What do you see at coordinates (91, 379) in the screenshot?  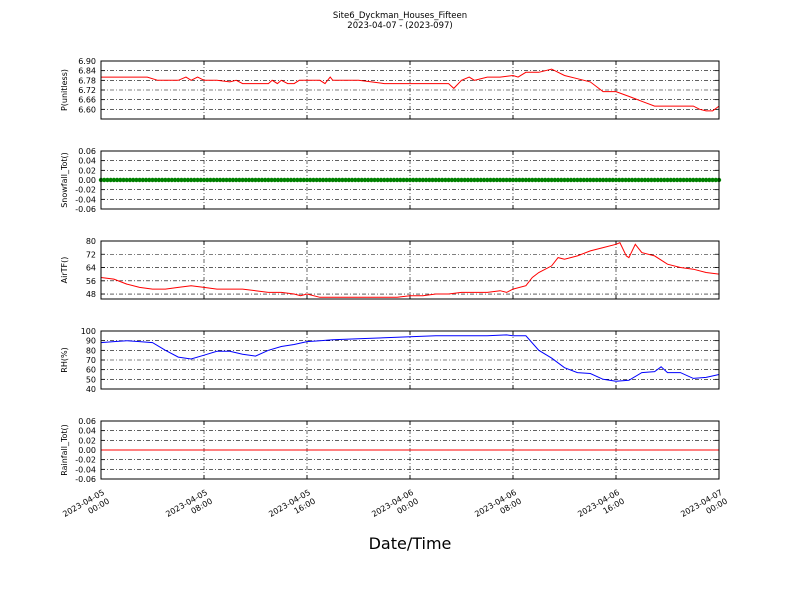 I see `y-tick-label: 50` at bounding box center [91, 379].